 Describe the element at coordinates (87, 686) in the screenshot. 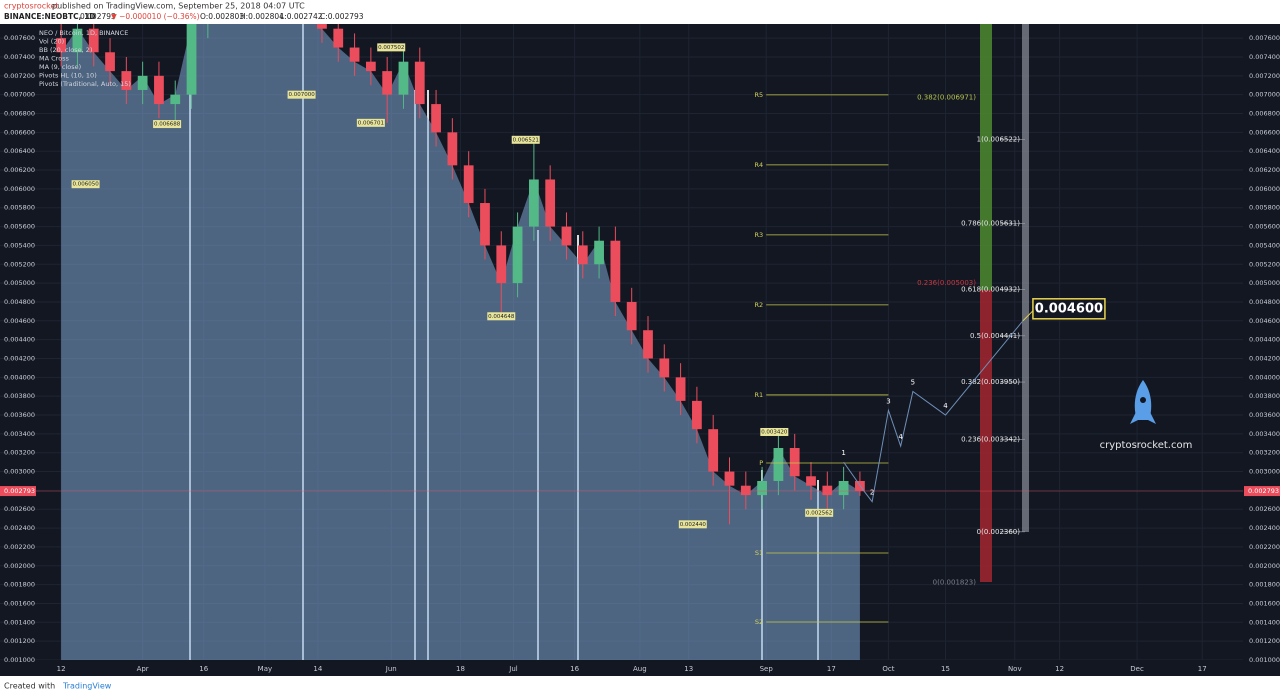

I see `footer-brand: TradingView` at that location.